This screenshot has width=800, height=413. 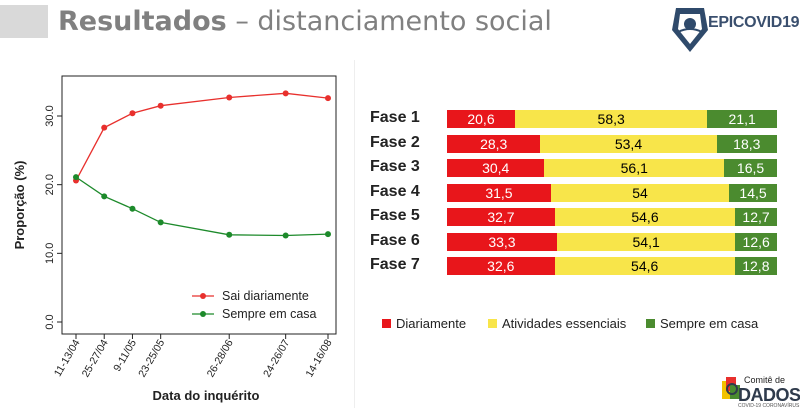 I want to click on bar-segment: 53,4, so click(x=628, y=143).